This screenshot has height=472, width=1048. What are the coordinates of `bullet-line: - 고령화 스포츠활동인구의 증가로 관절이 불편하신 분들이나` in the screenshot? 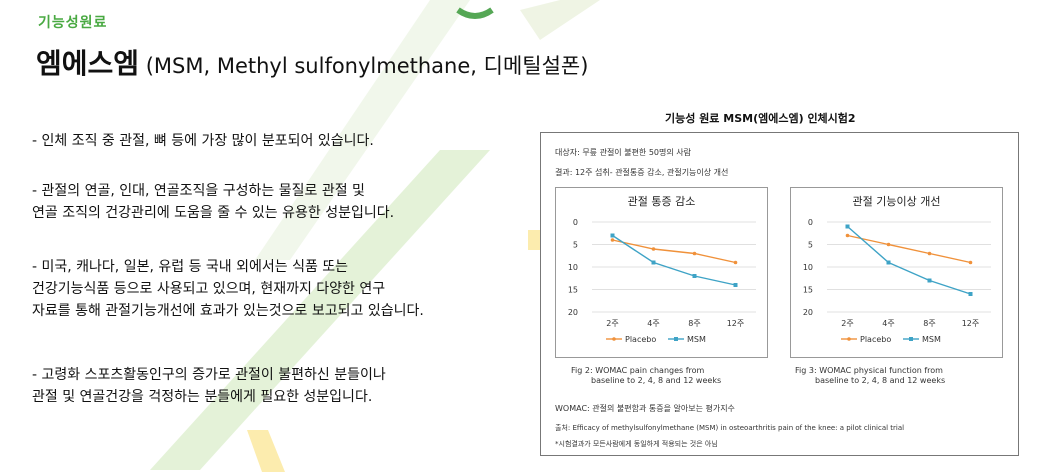 It's located at (209, 375).